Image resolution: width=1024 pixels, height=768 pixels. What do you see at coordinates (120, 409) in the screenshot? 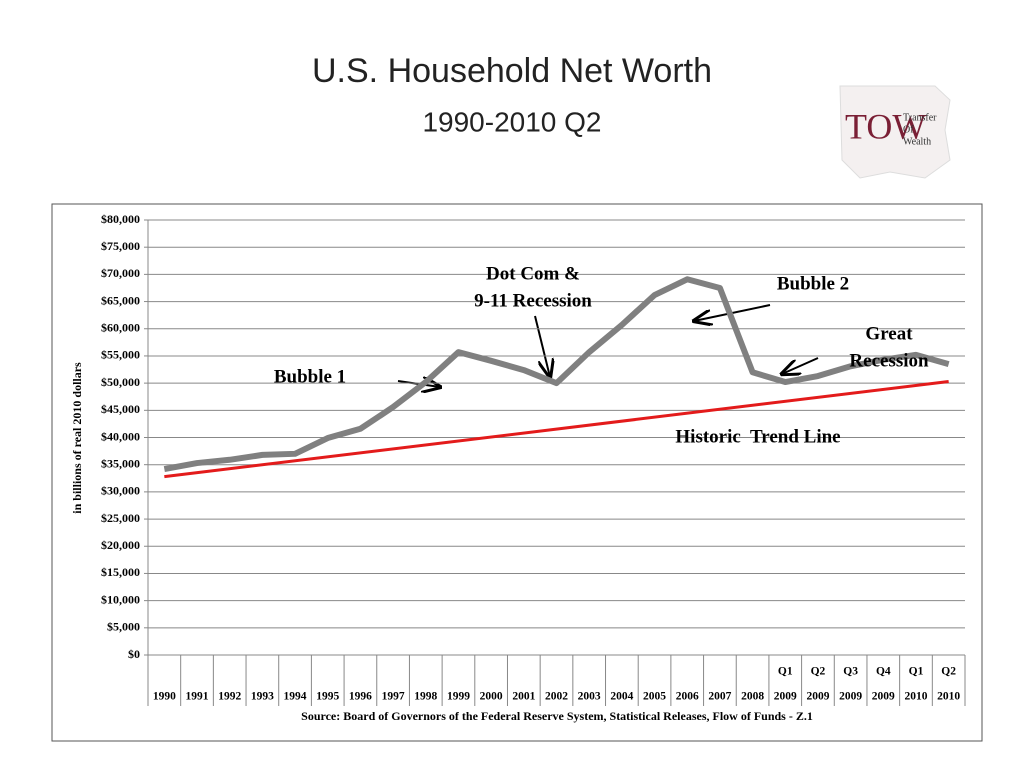
I see `y-tick-label: $45,000` at bounding box center [120, 409].